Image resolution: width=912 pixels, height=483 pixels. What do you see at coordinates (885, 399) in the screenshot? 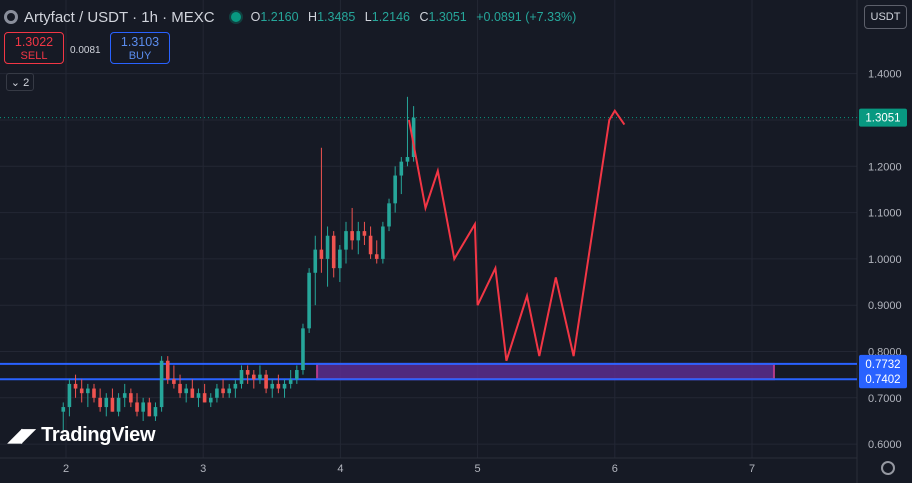
I see `y-tick-label: 0.7000` at bounding box center [885, 399].